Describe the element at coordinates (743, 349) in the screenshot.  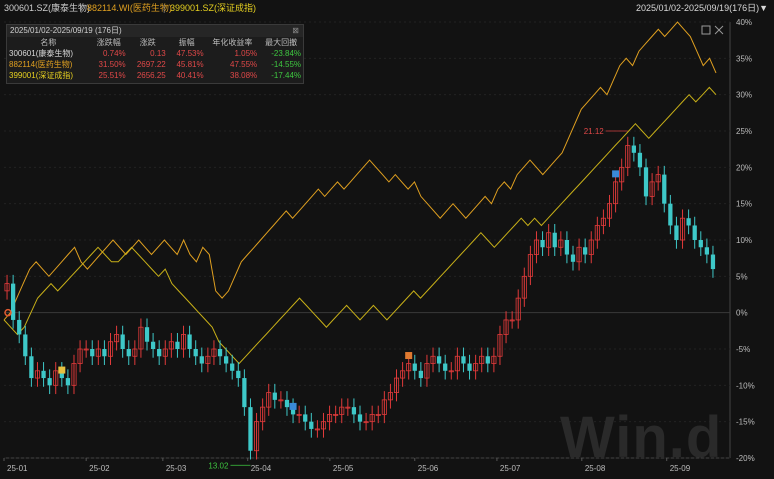
I see `y-tick-label: -5%` at that location.